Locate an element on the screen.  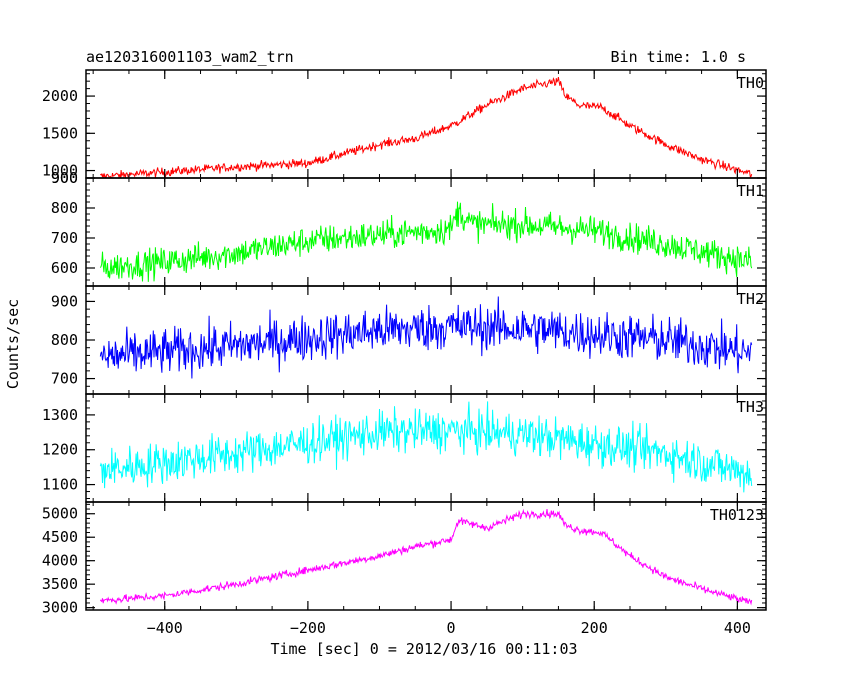
y-tick-label: 3000 is located at coordinates (60, 608).